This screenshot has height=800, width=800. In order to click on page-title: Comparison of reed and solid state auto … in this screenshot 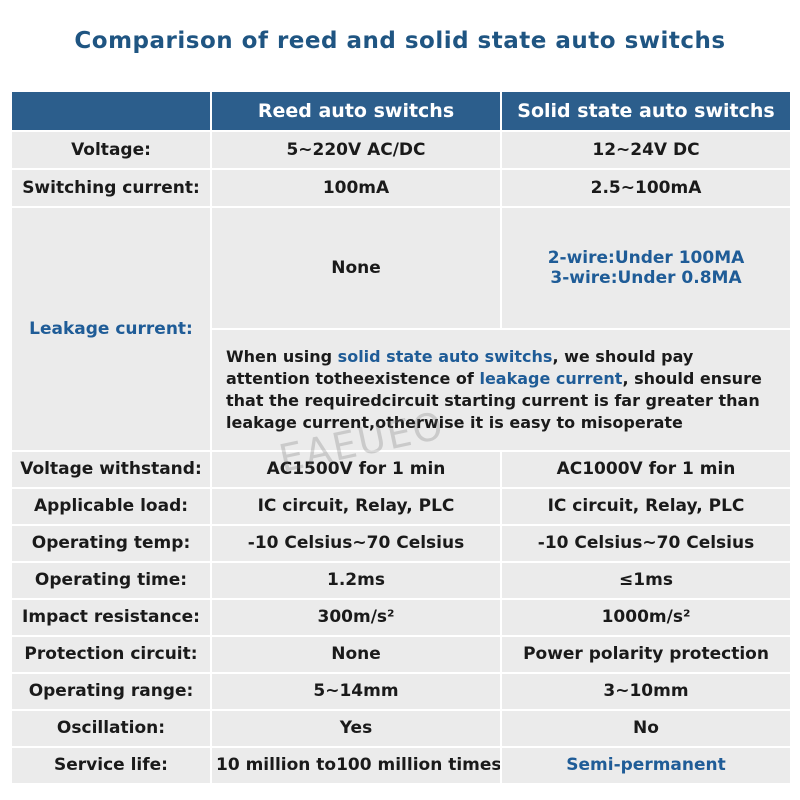, I will do `click(400, 41)`.